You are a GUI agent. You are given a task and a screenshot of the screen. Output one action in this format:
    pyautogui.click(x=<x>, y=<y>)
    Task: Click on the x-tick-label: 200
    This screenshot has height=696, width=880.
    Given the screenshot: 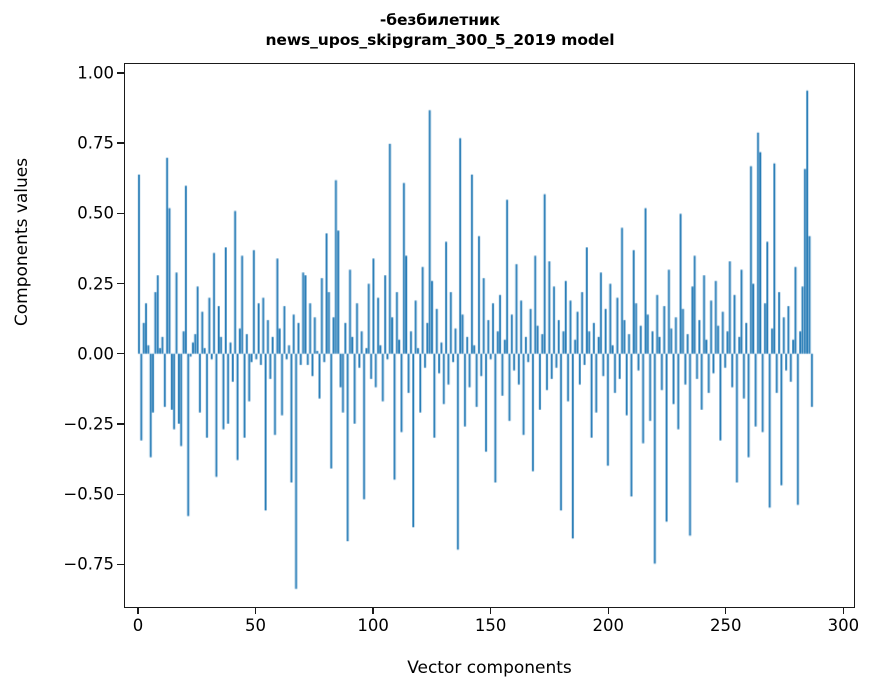 What is the action you would take?
    pyautogui.click(x=608, y=625)
    